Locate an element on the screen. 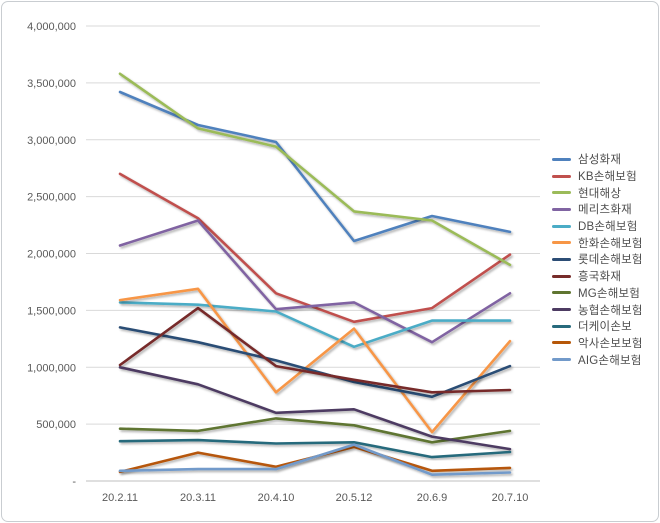 This screenshot has width=660, height=523. legend-label: 흥국화재 is located at coordinates (600, 277).